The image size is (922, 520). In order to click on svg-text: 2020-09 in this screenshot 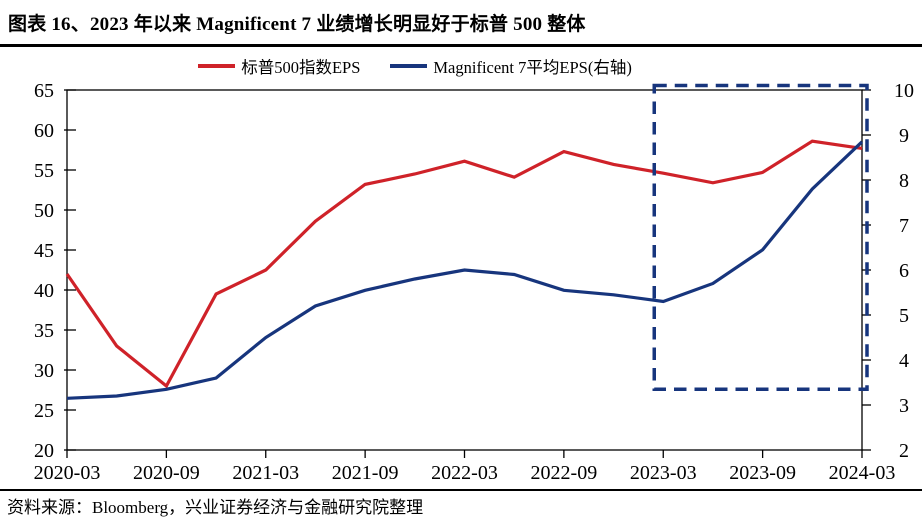, I will do `click(166, 473)`.